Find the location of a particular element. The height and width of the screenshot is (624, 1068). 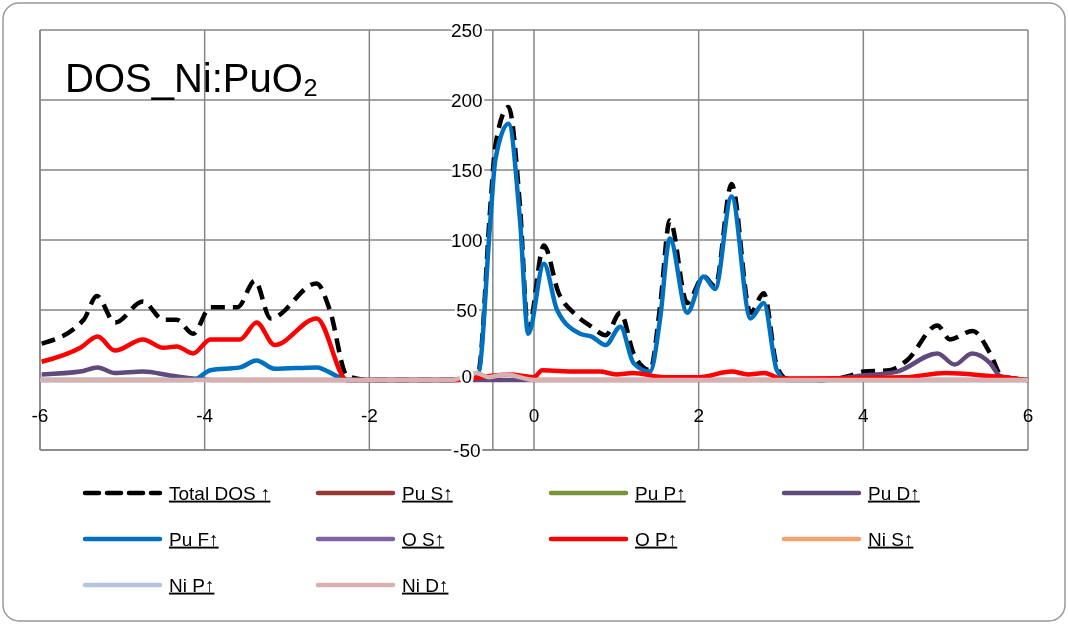

text: DOS_Ni:PuO₂ is located at coordinates (192, 78).